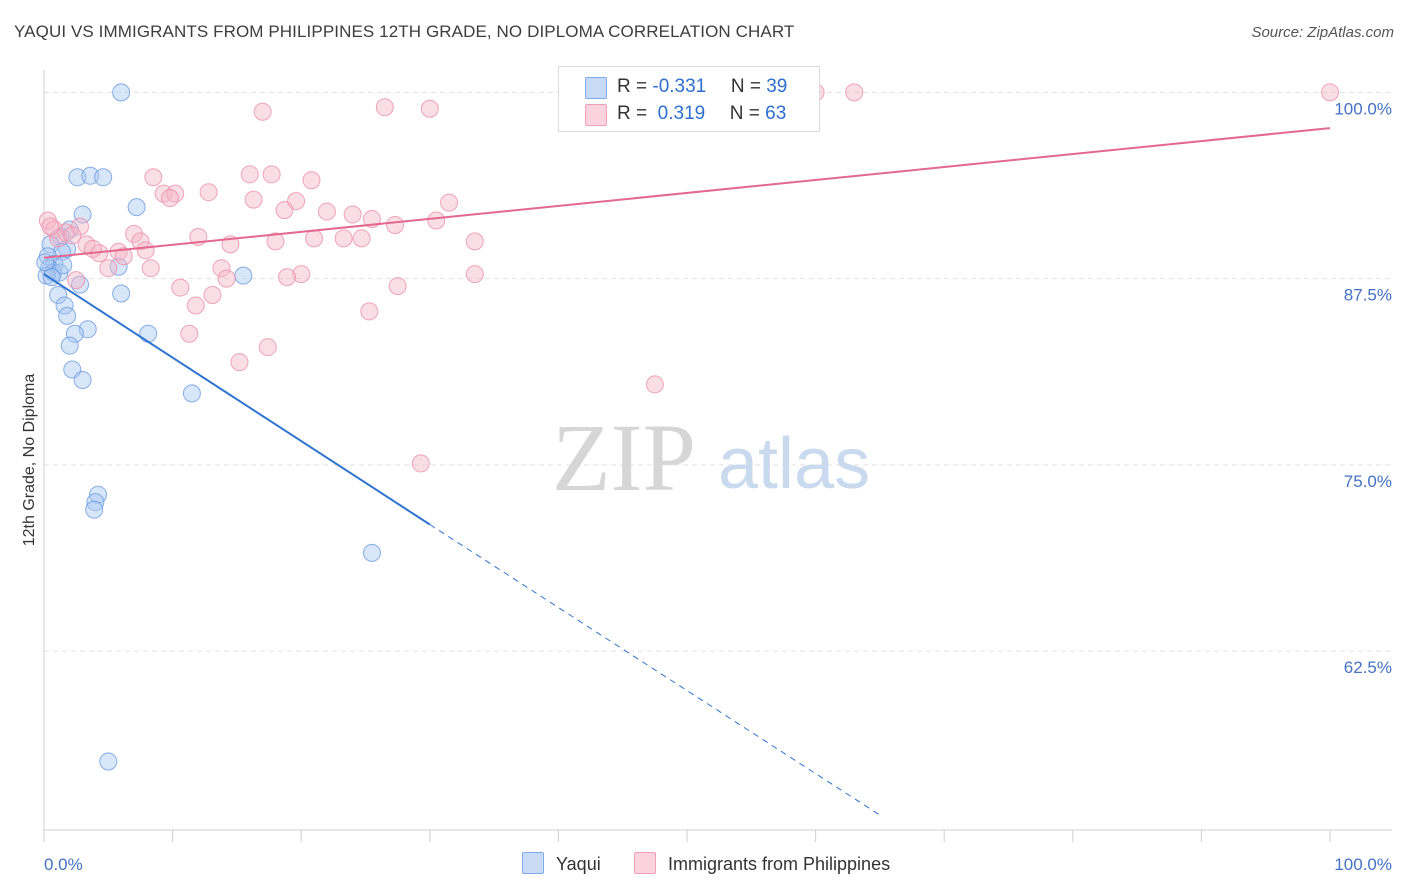 This screenshot has width=1406, height=892. Describe the element at coordinates (1368, 295) in the screenshot. I see `y-tick-label: 87.5%` at that location.